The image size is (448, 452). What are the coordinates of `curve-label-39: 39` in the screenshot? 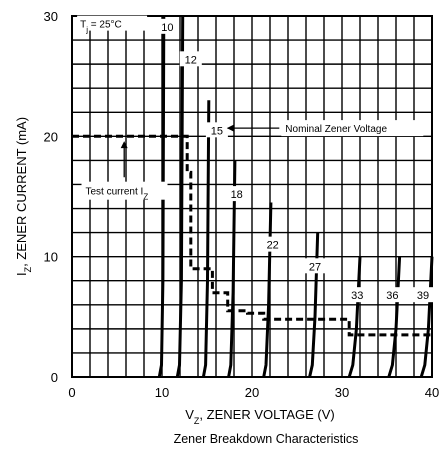 It's located at (423, 296).